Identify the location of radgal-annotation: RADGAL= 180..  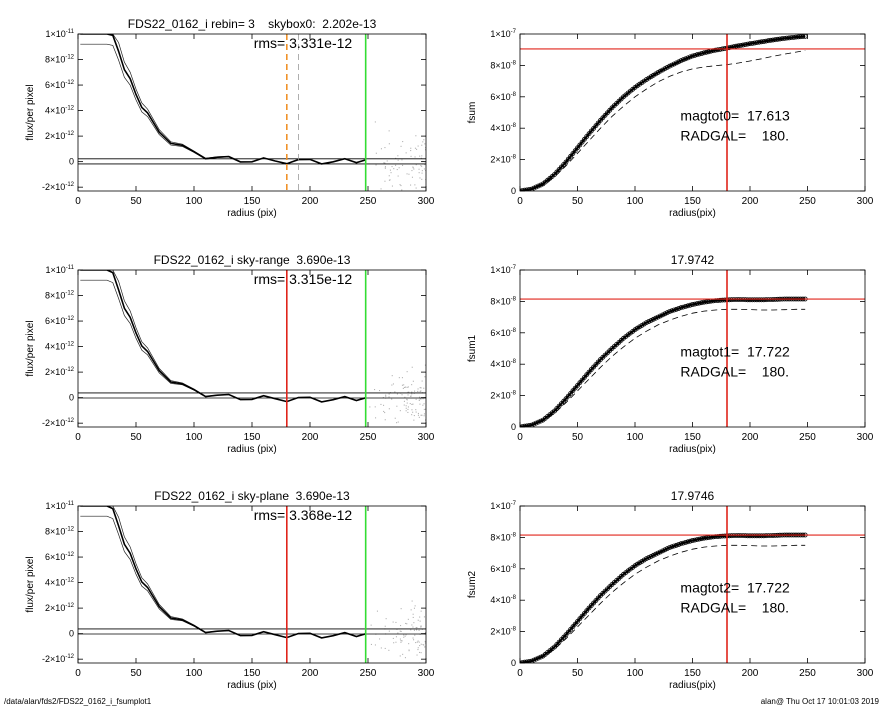
(734, 135).